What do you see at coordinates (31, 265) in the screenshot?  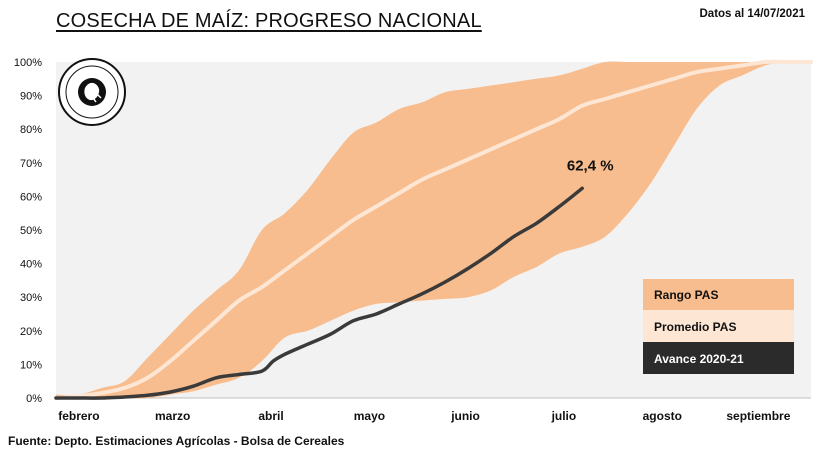 I see `y-tick-label: 40%` at bounding box center [31, 265].